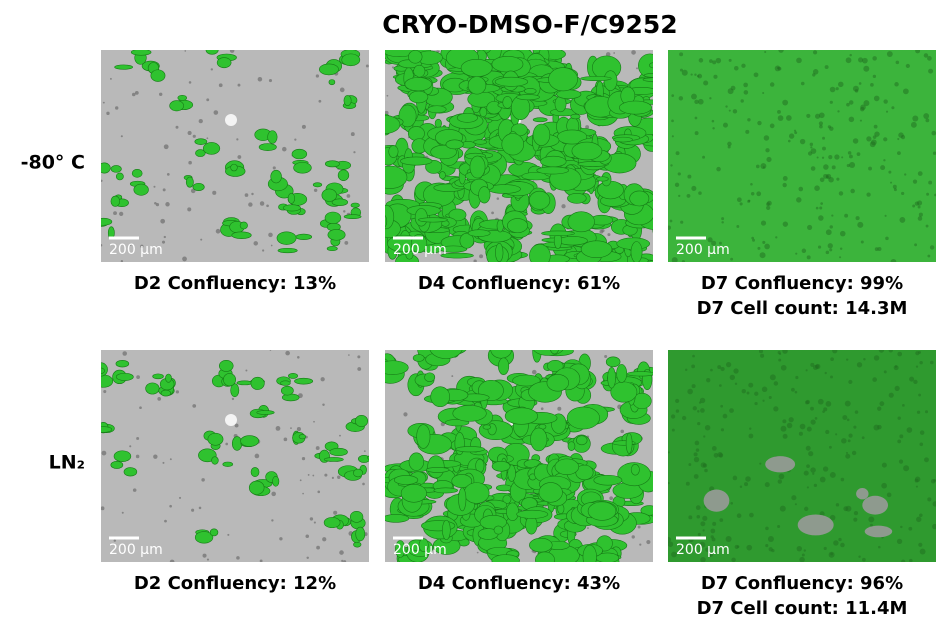 This screenshot has height=634, width=950. Describe the element at coordinates (529, 24) in the screenshot. I see `figure-title: CRYO-DMSO-F/C9252` at that location.